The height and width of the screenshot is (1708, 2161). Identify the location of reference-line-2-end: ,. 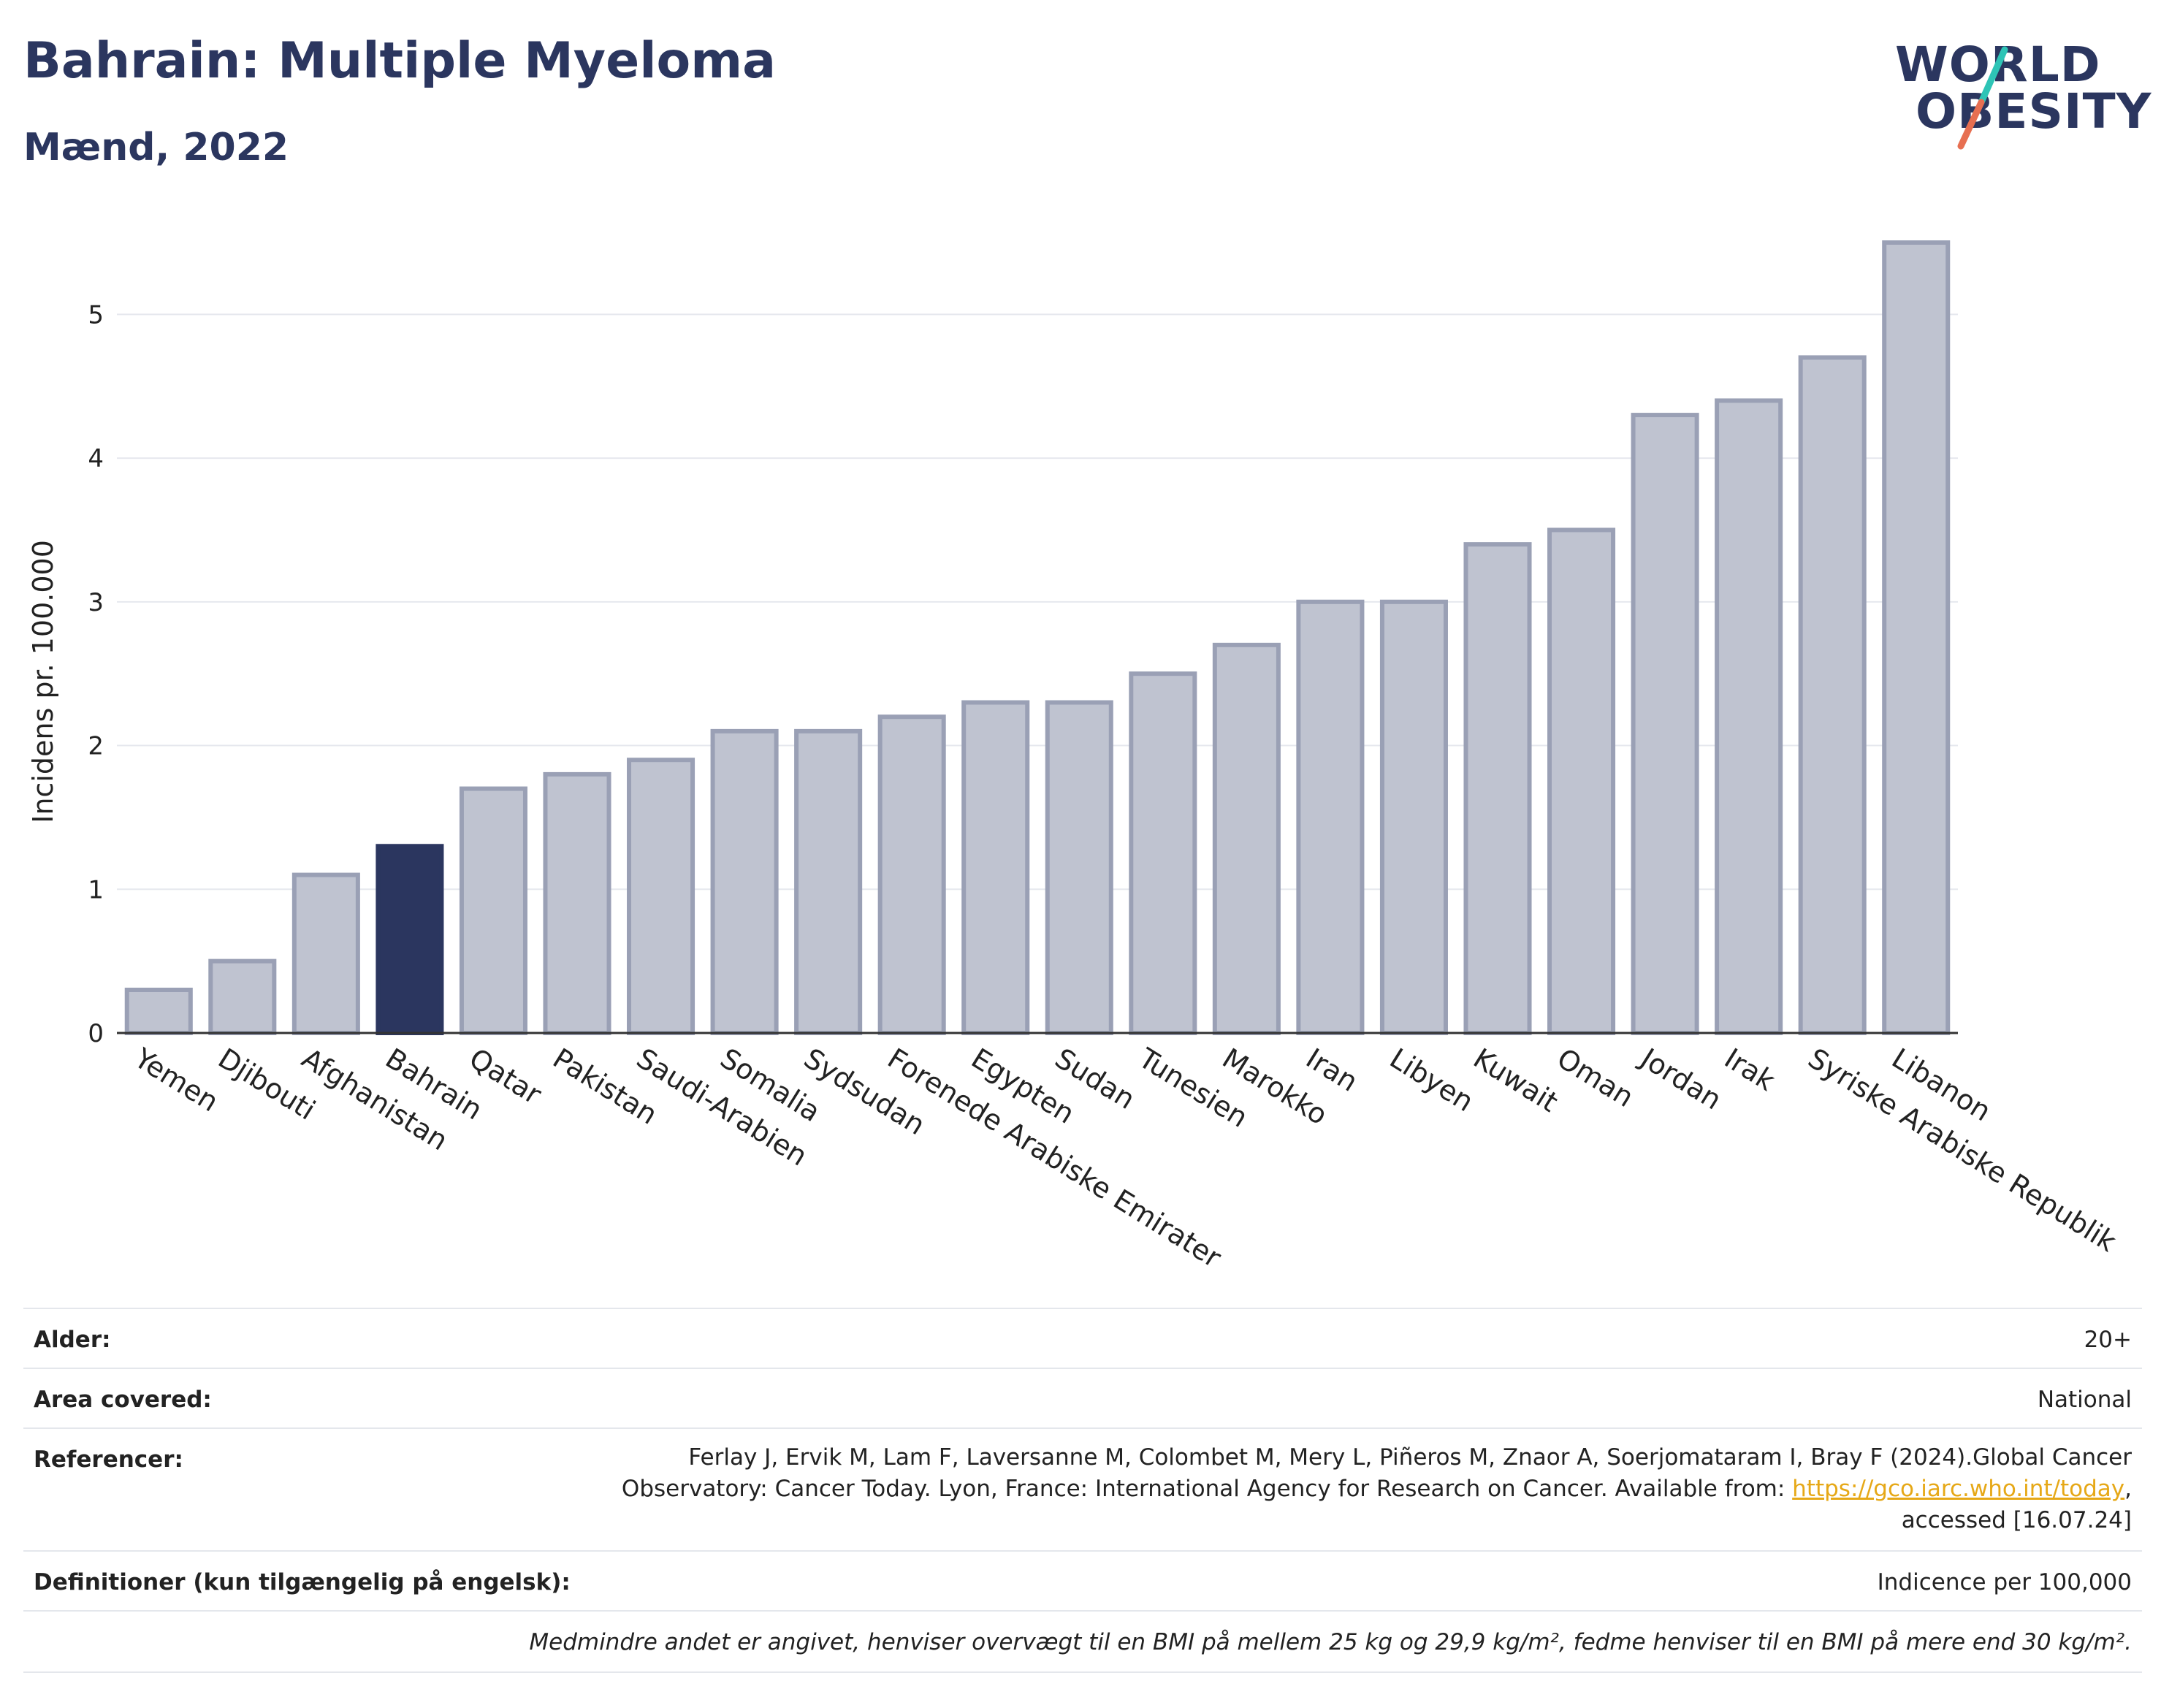
(2128, 1489).